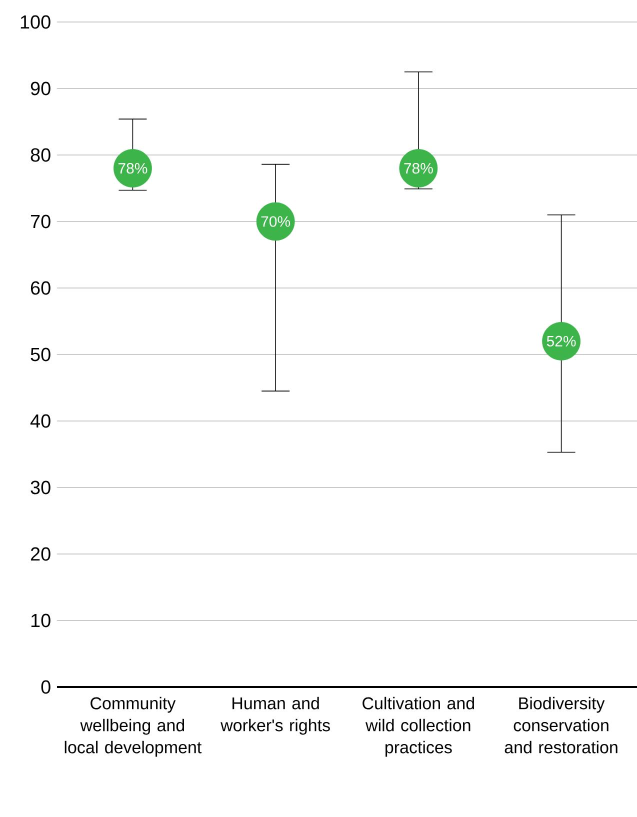  What do you see at coordinates (40, 487) in the screenshot?
I see `y-tick-label: 30` at bounding box center [40, 487].